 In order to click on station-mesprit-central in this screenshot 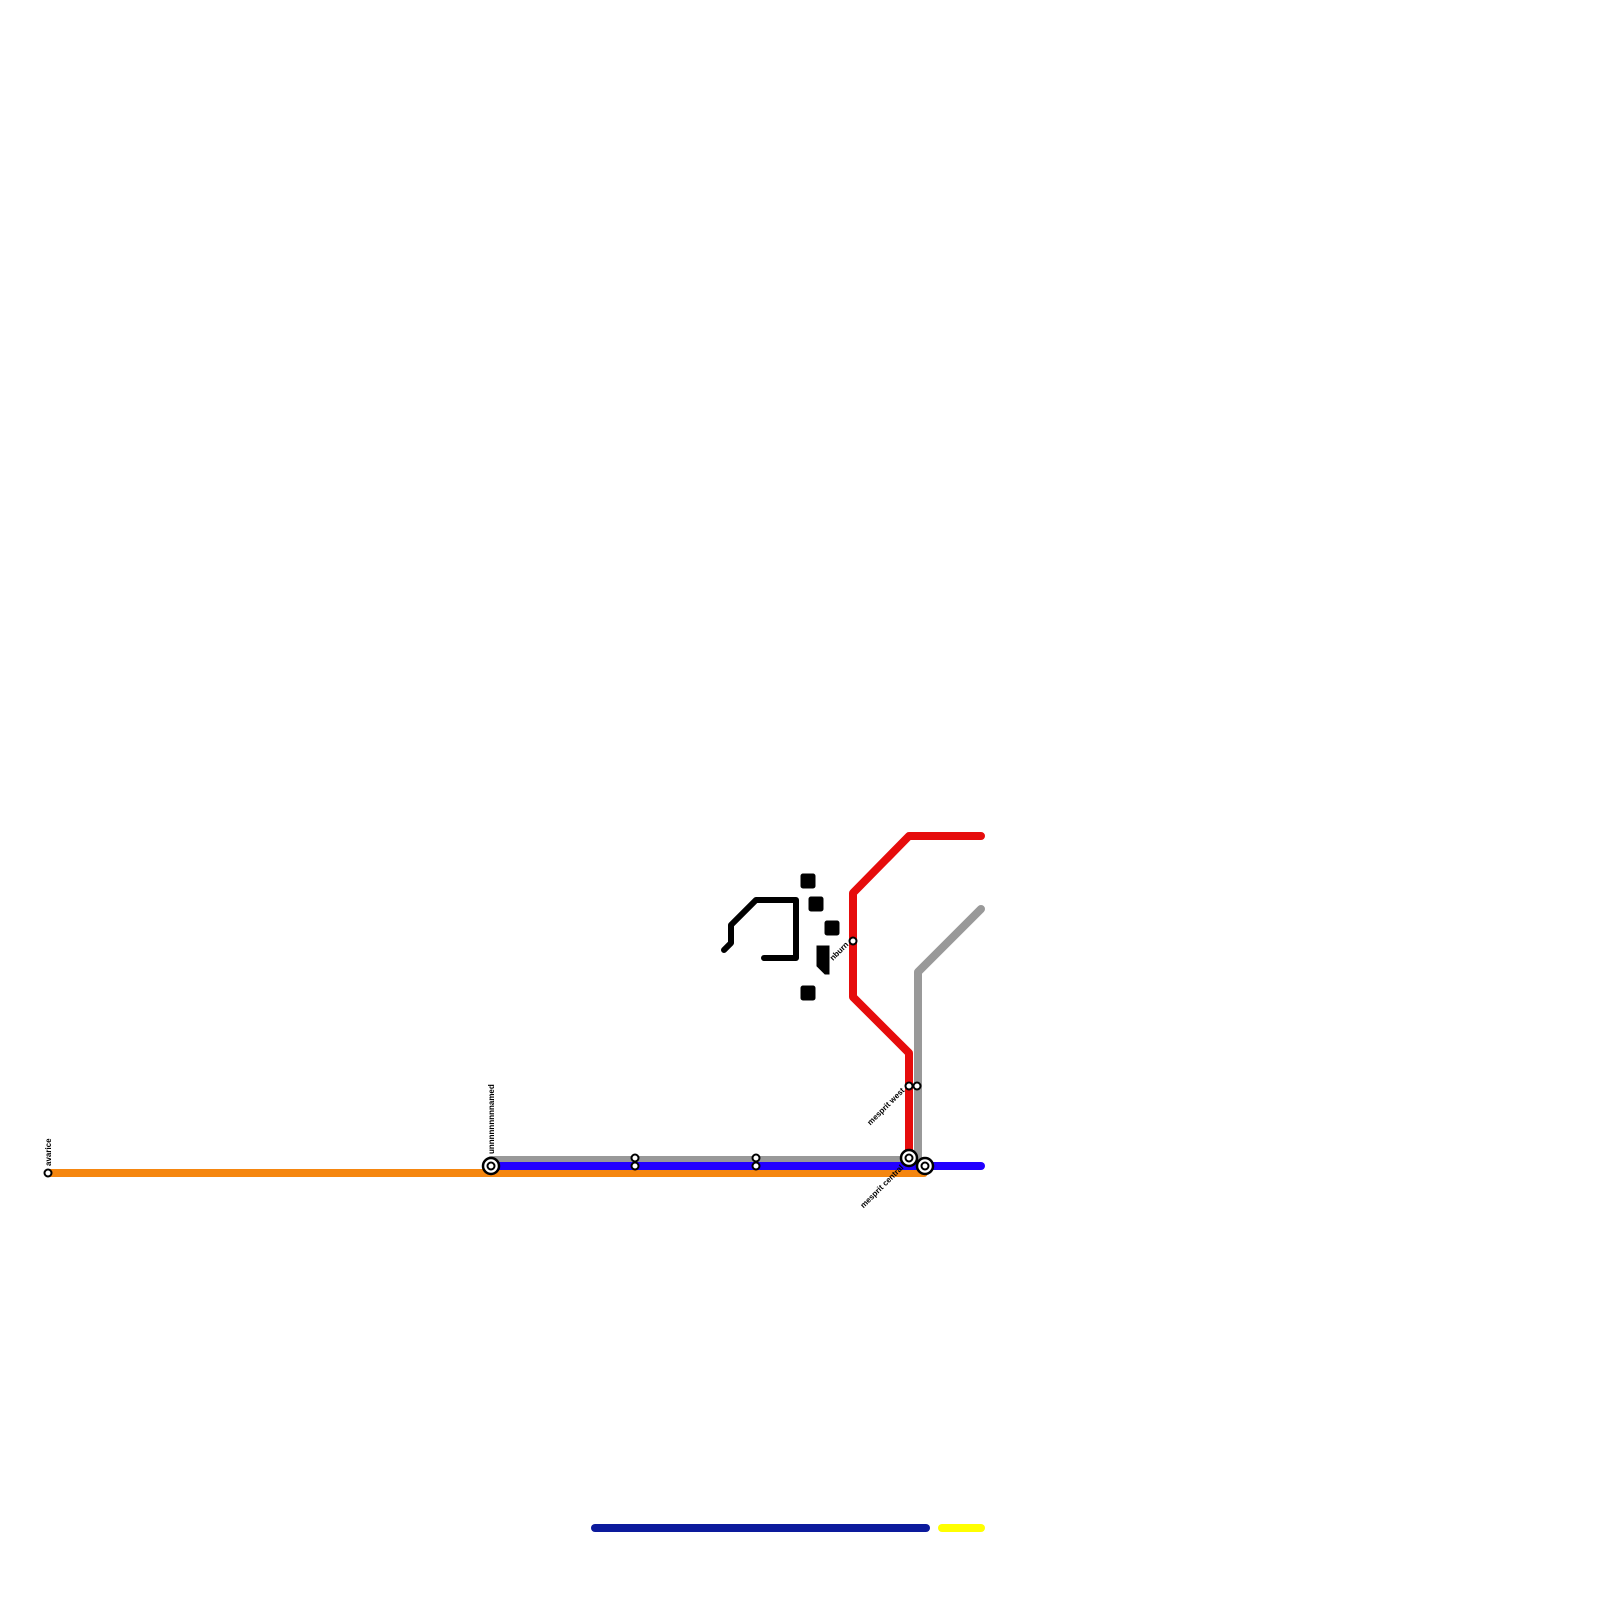, I will do `click(909, 1158)`.